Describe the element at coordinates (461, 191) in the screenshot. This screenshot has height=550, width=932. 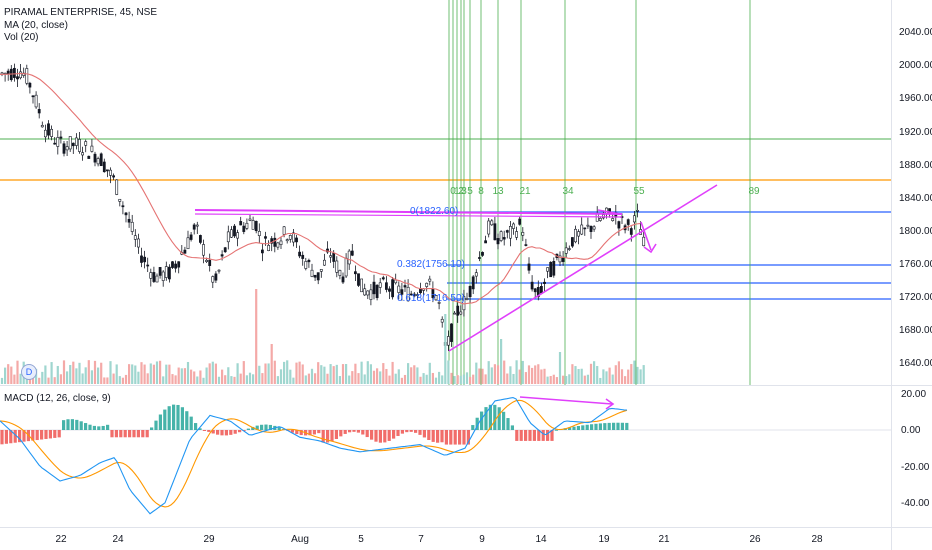
I see `fib-time-zone-label: 2` at that location.